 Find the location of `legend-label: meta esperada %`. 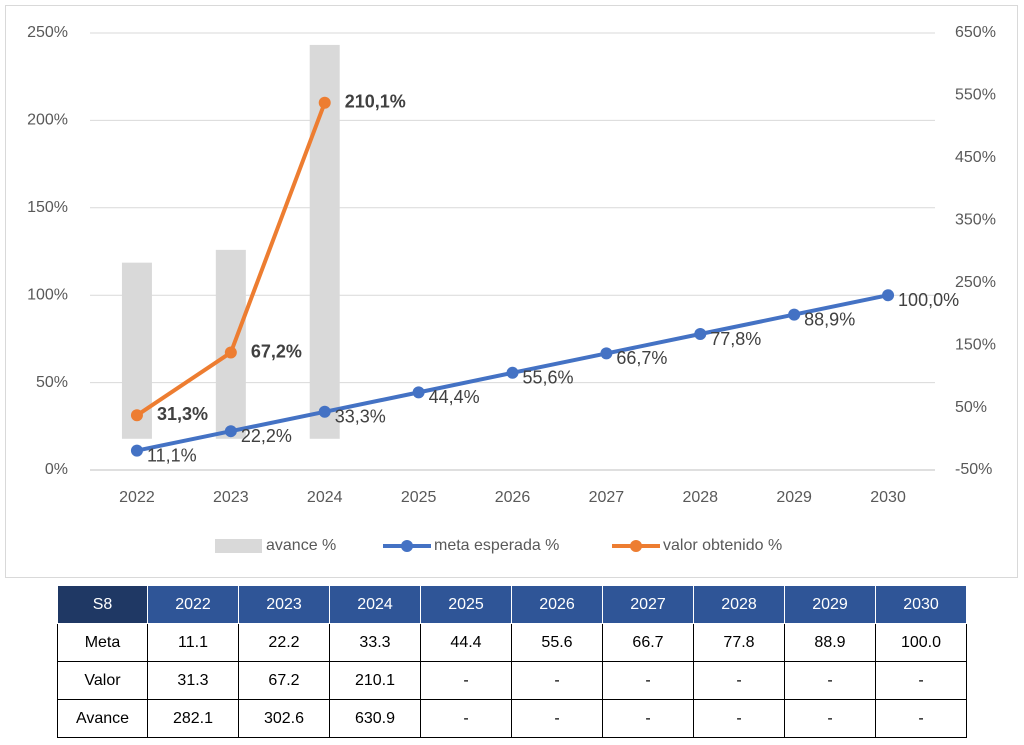

legend-label: meta esperada % is located at coordinates (496, 545).